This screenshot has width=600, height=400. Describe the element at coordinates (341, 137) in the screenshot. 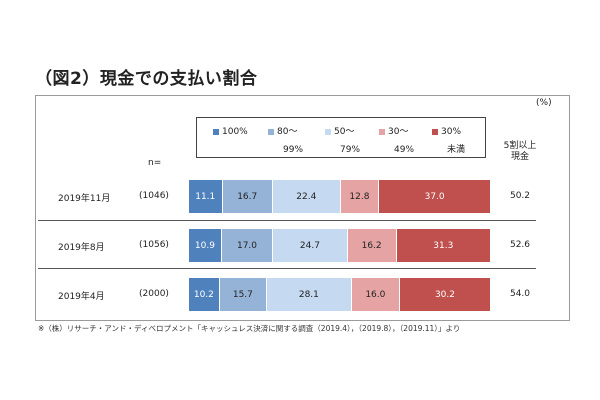

I see `legend` at that location.